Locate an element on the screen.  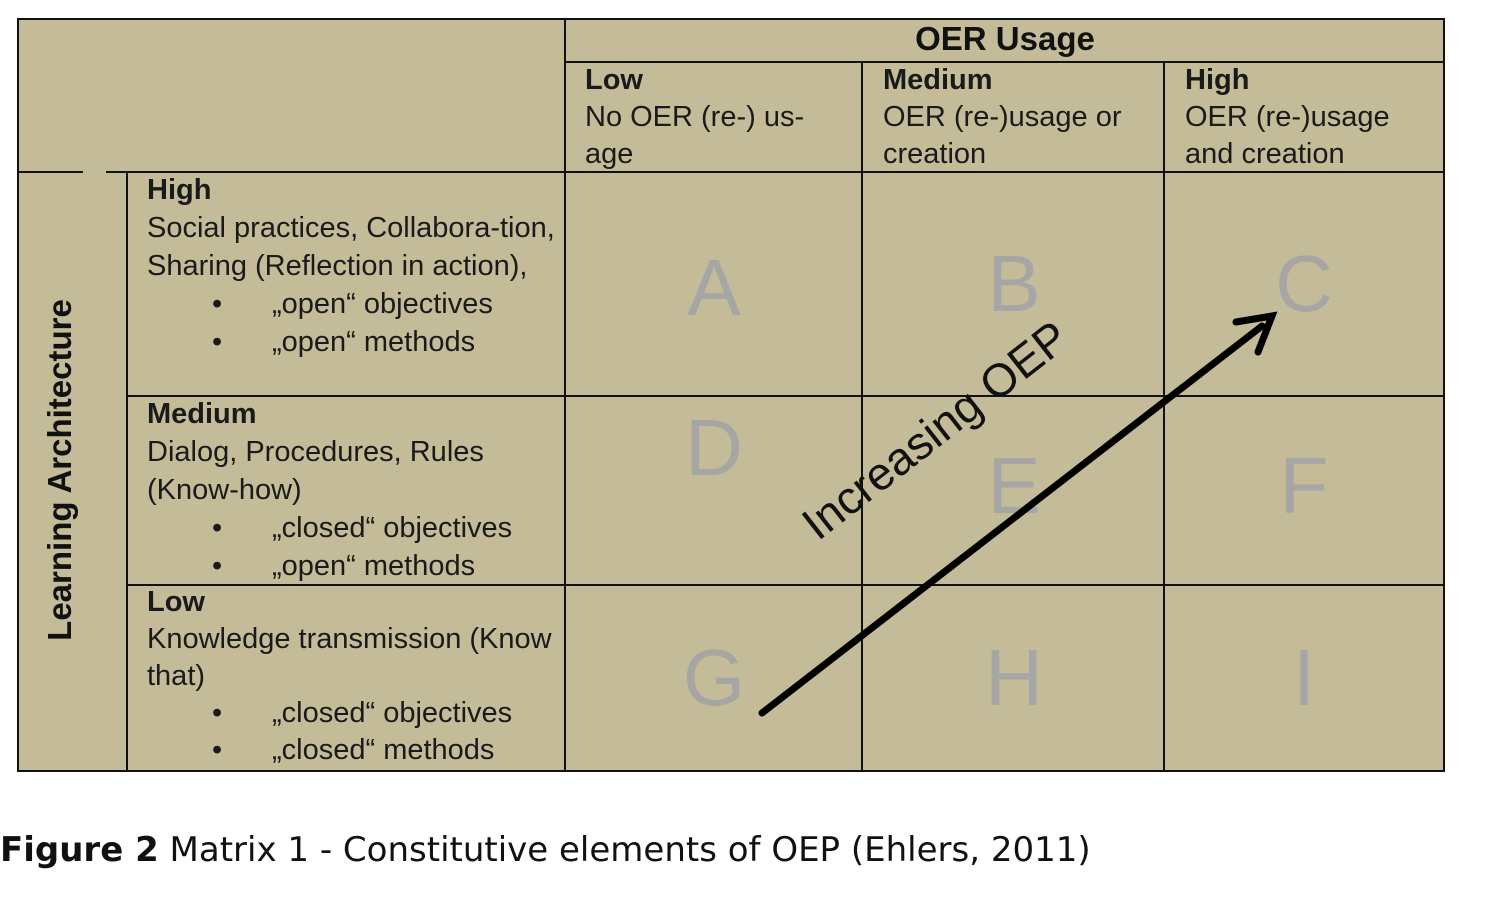
column-description: OER (re-)usage and creation is located at coordinates (1287, 135).